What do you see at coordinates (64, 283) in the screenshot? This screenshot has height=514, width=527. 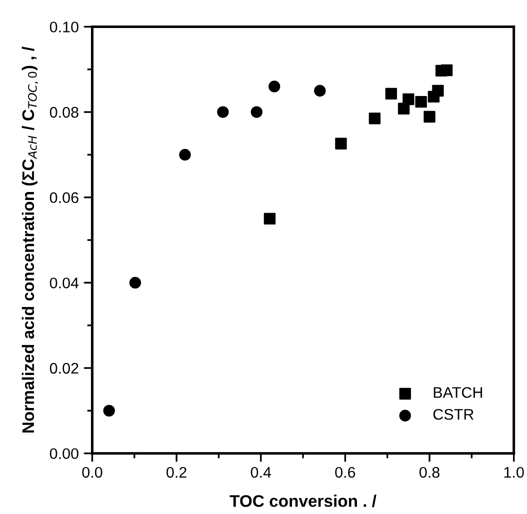 I see `y-tick-label: 0.04` at bounding box center [64, 283].